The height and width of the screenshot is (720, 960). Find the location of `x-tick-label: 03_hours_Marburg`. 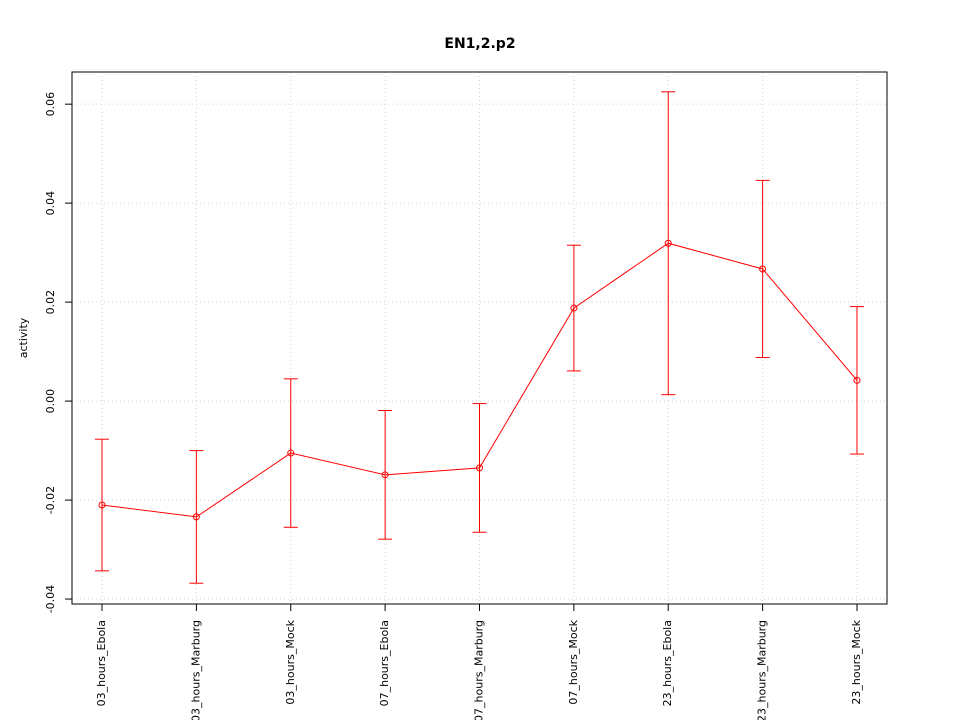

x-tick-label: 03_hours_Marburg is located at coordinates (195, 670).